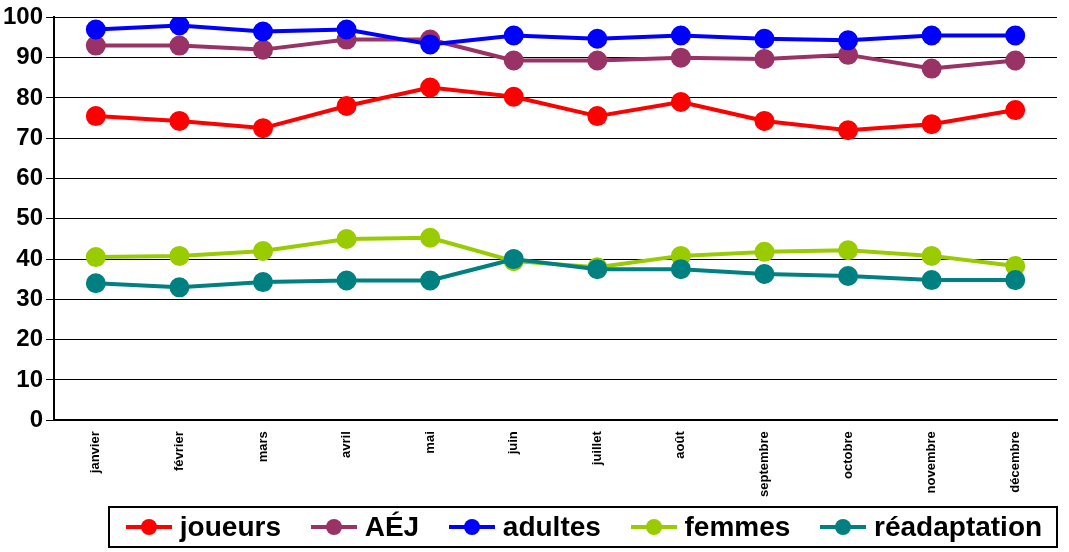 The image size is (1069, 552). I want to click on y-tick-label: 50, so click(30, 217).